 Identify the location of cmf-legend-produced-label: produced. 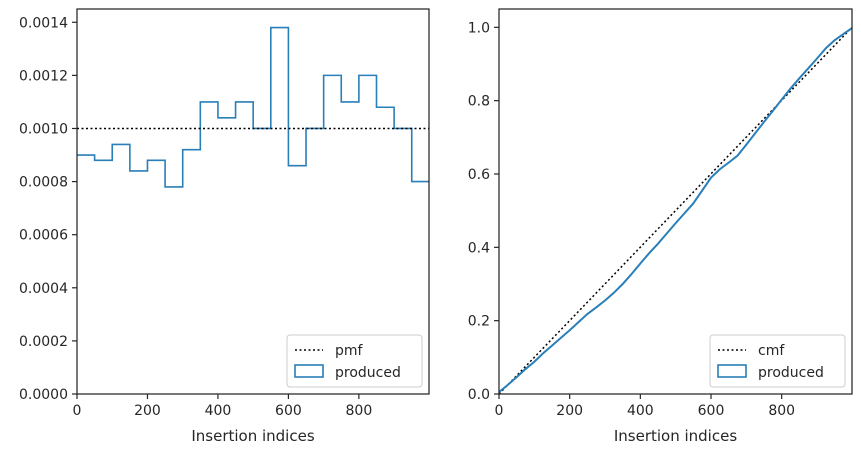
(791, 373).